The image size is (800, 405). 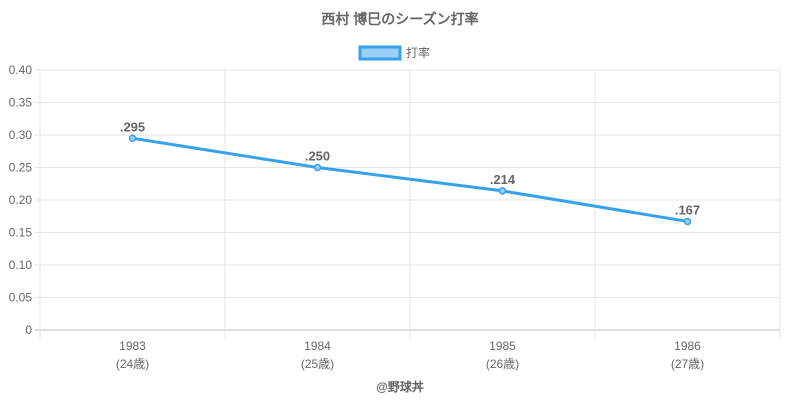 I want to click on y-tick-label: 0.10, so click(x=21, y=265).